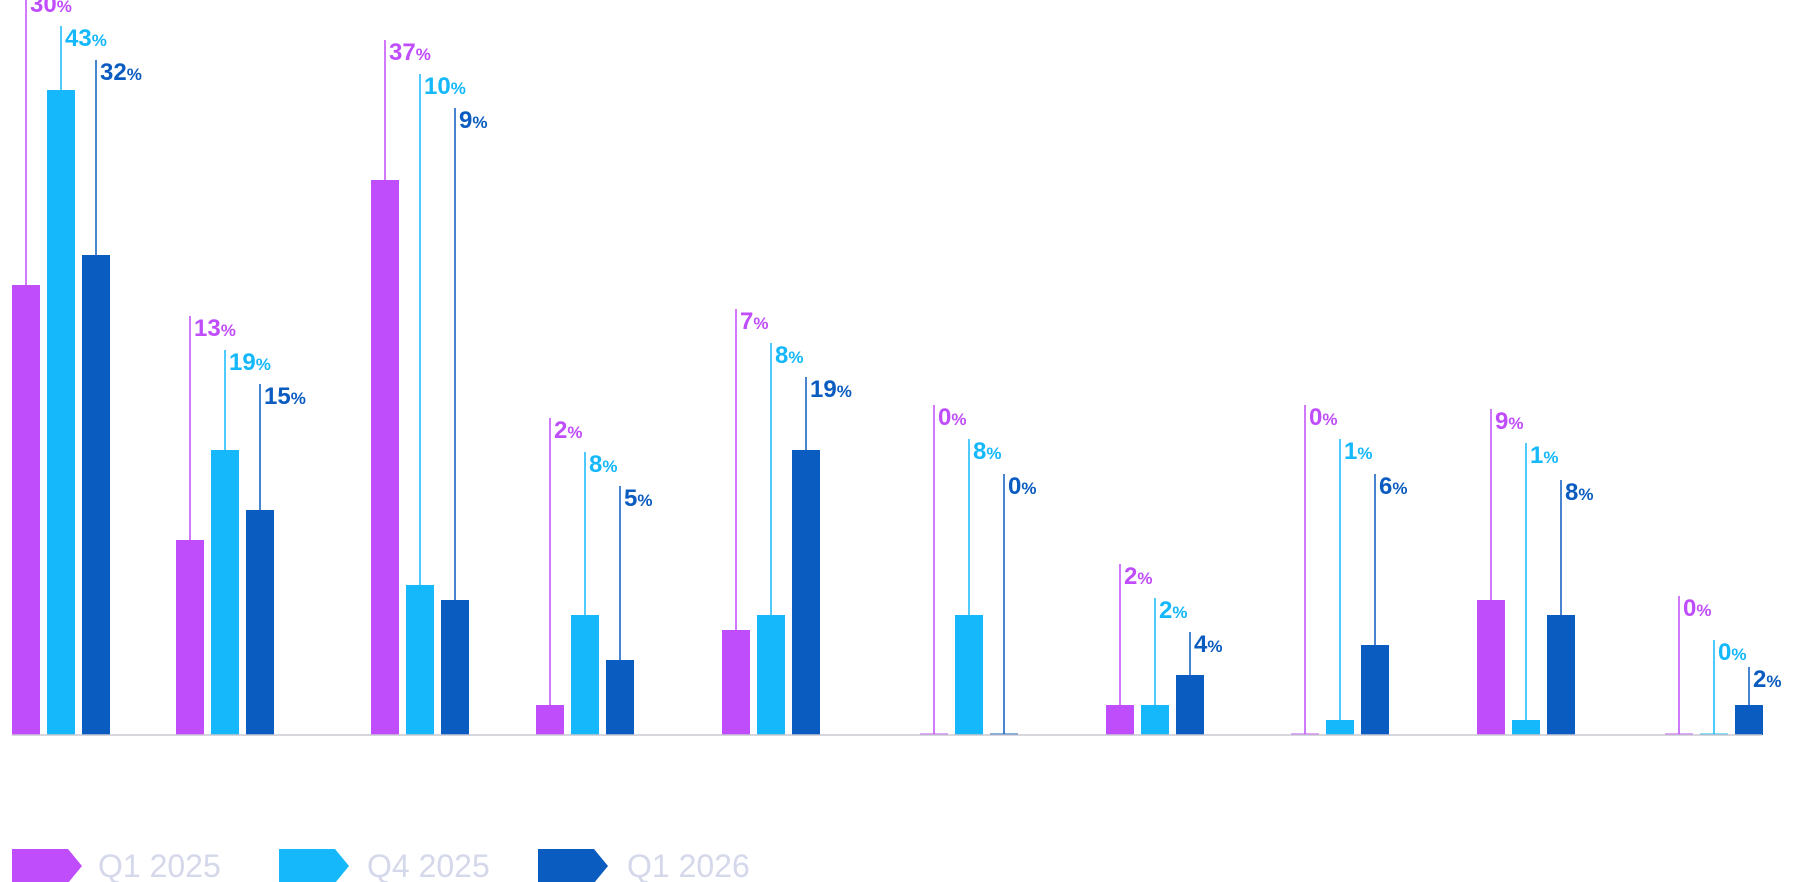 This screenshot has height=882, width=1800. What do you see at coordinates (754, 321) in the screenshot?
I see `data-label: 7%` at bounding box center [754, 321].